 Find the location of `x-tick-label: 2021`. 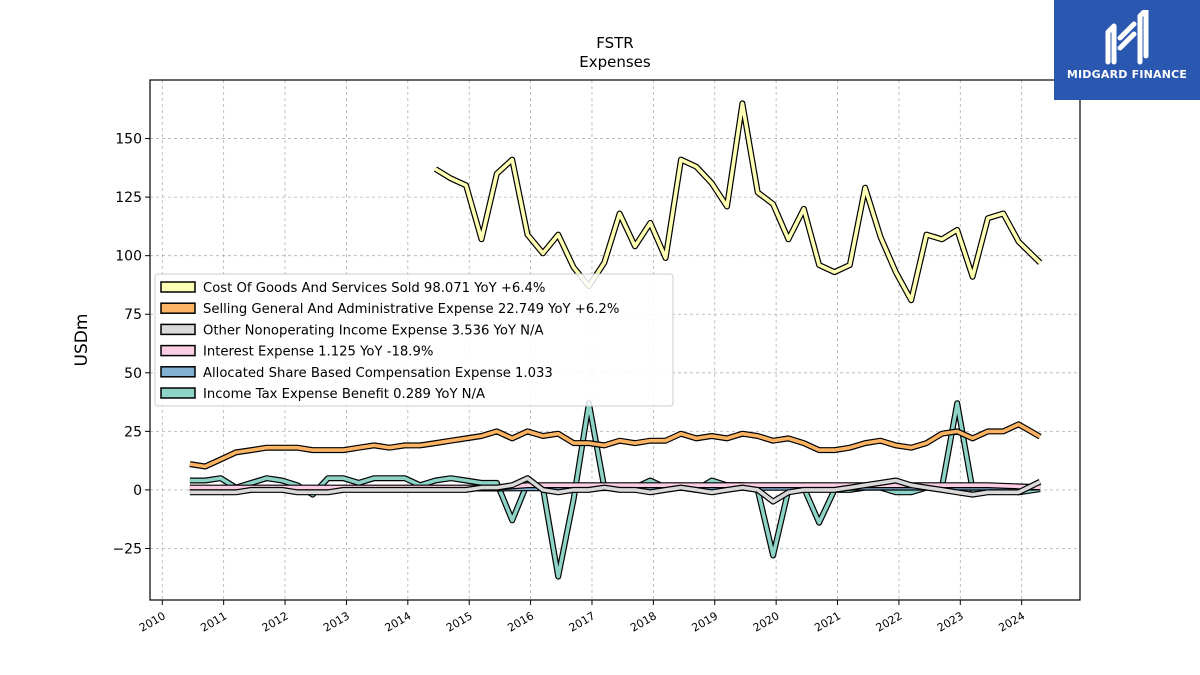

x-tick-label: 2021 is located at coordinates (827, 621).